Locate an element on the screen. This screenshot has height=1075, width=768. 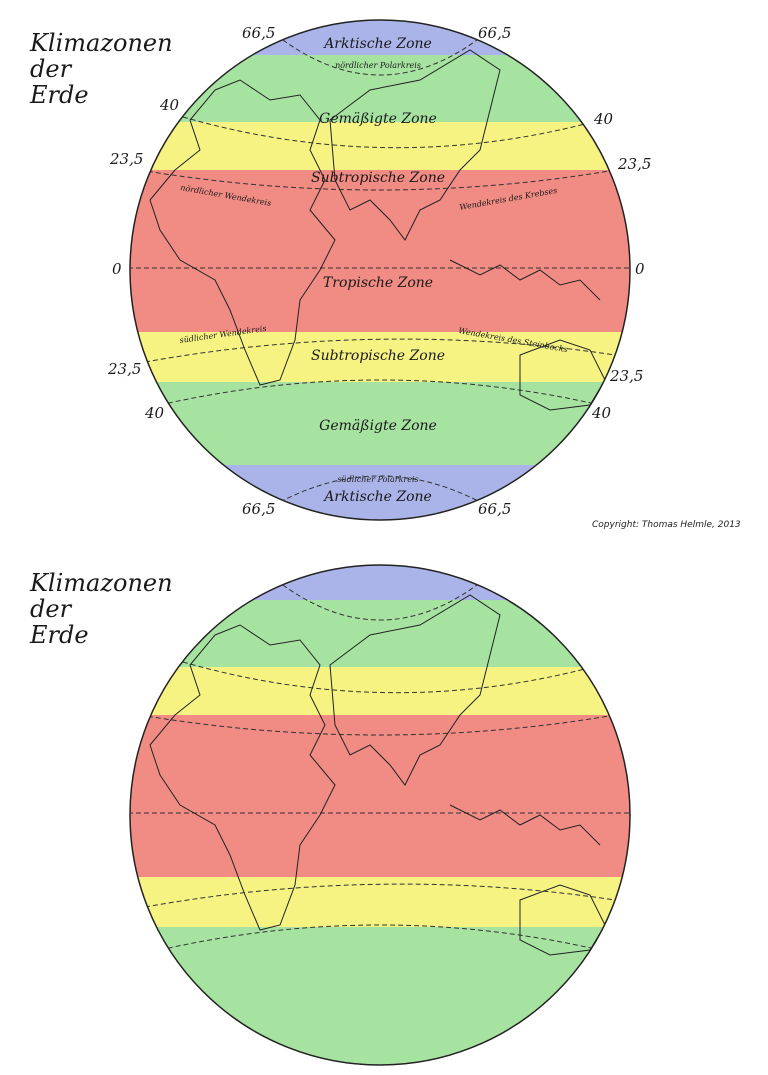
zone-label-arctic-north: Arktische Zone is located at coordinates (377, 44).